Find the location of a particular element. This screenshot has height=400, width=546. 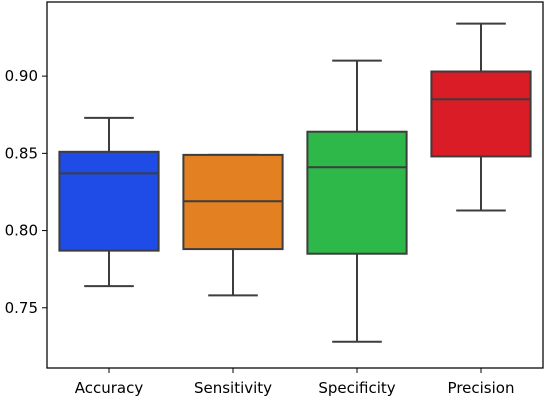

y-tick-label: 0.85 is located at coordinates (21, 153).